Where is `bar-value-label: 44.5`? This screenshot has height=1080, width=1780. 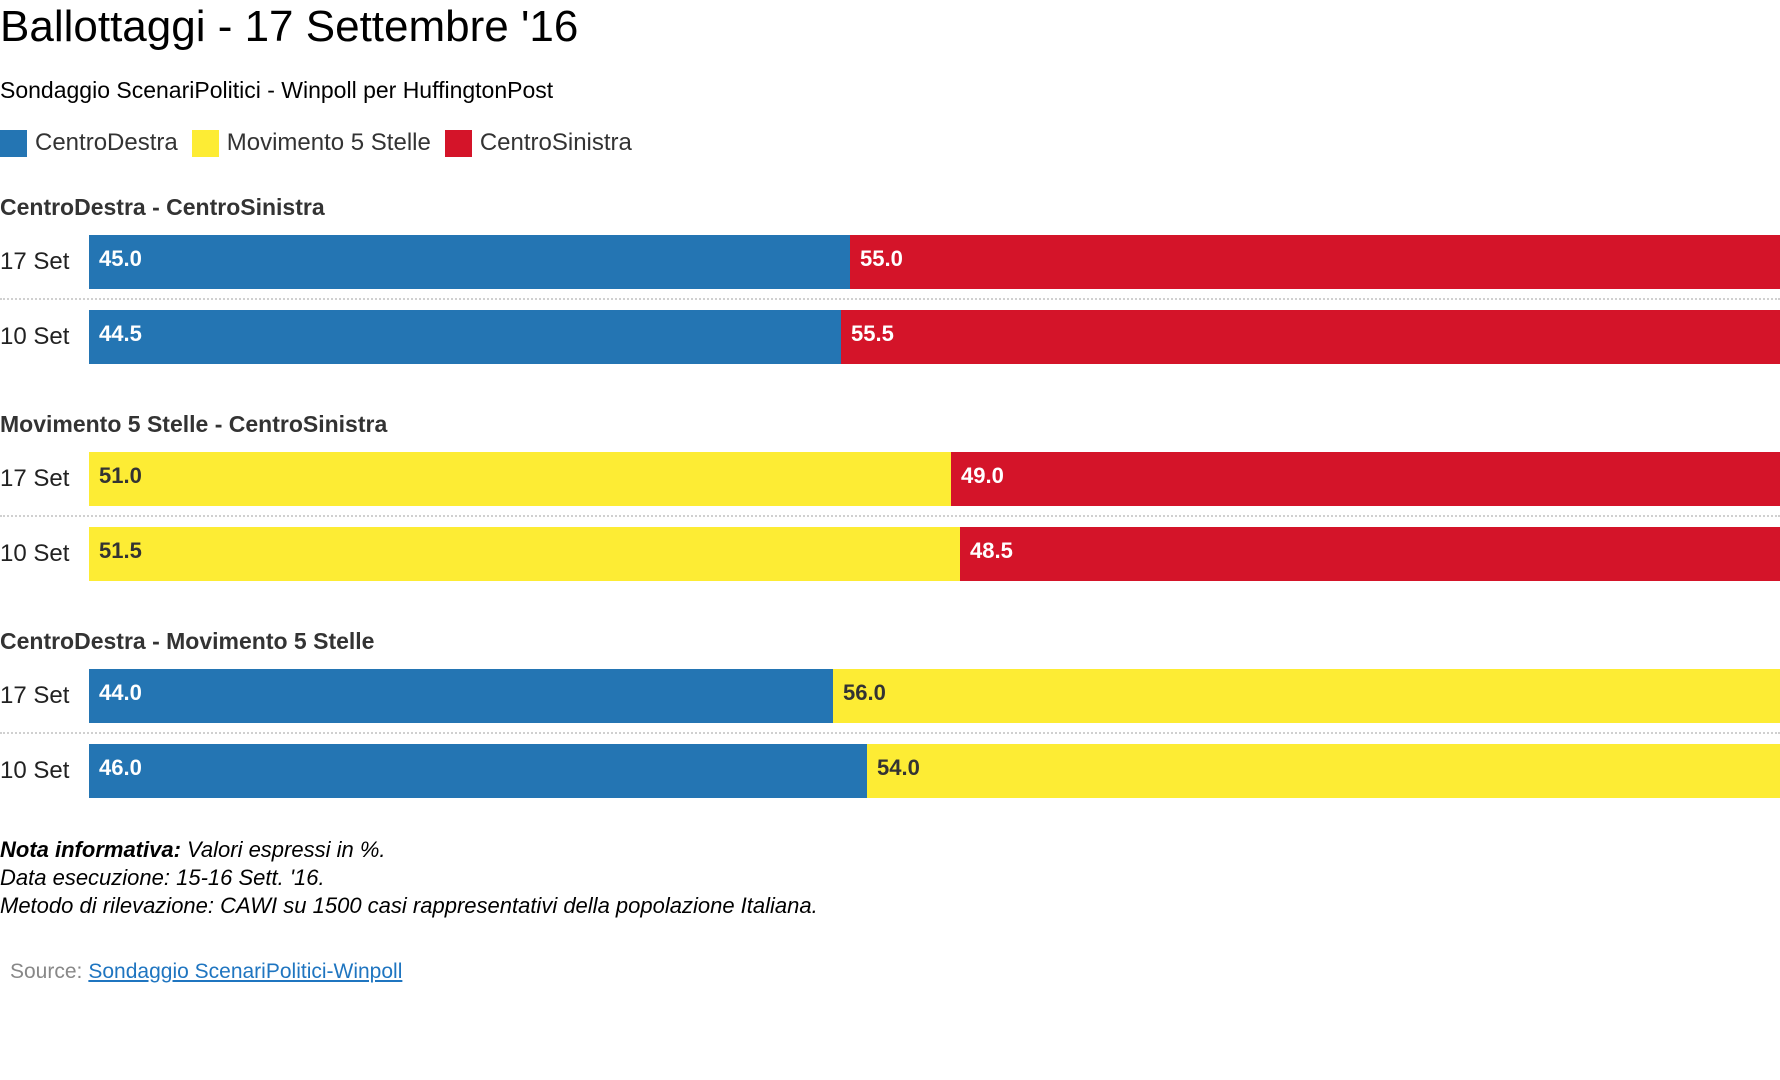 bar-value-label: 44.5 is located at coordinates (120, 333).